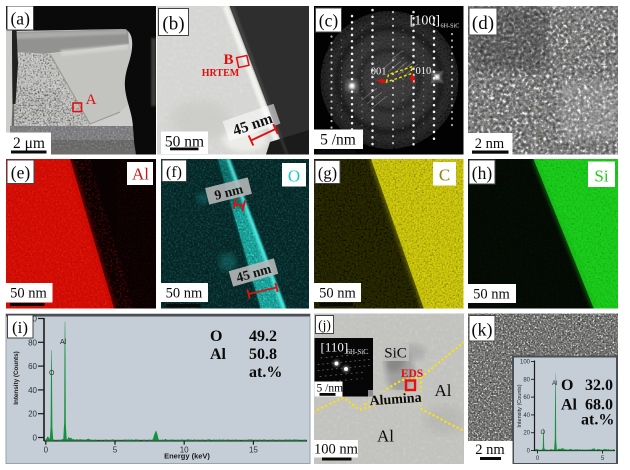  What do you see at coordinates (324, 325) in the screenshot?
I see `svg-text: (j)` at bounding box center [324, 325].